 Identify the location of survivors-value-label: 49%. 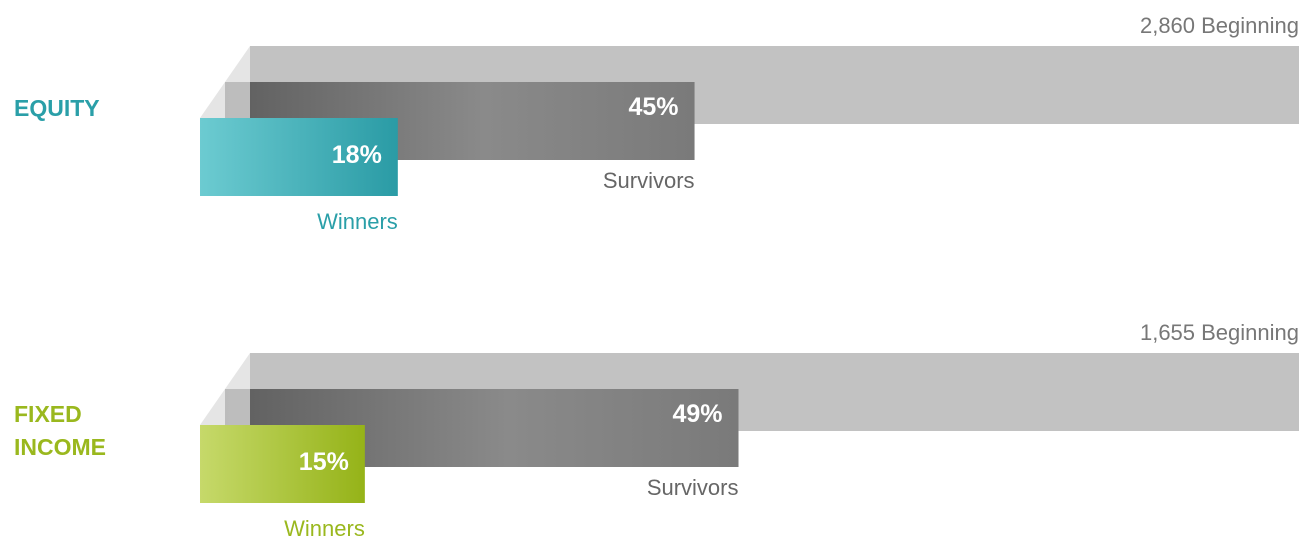
(697, 414).